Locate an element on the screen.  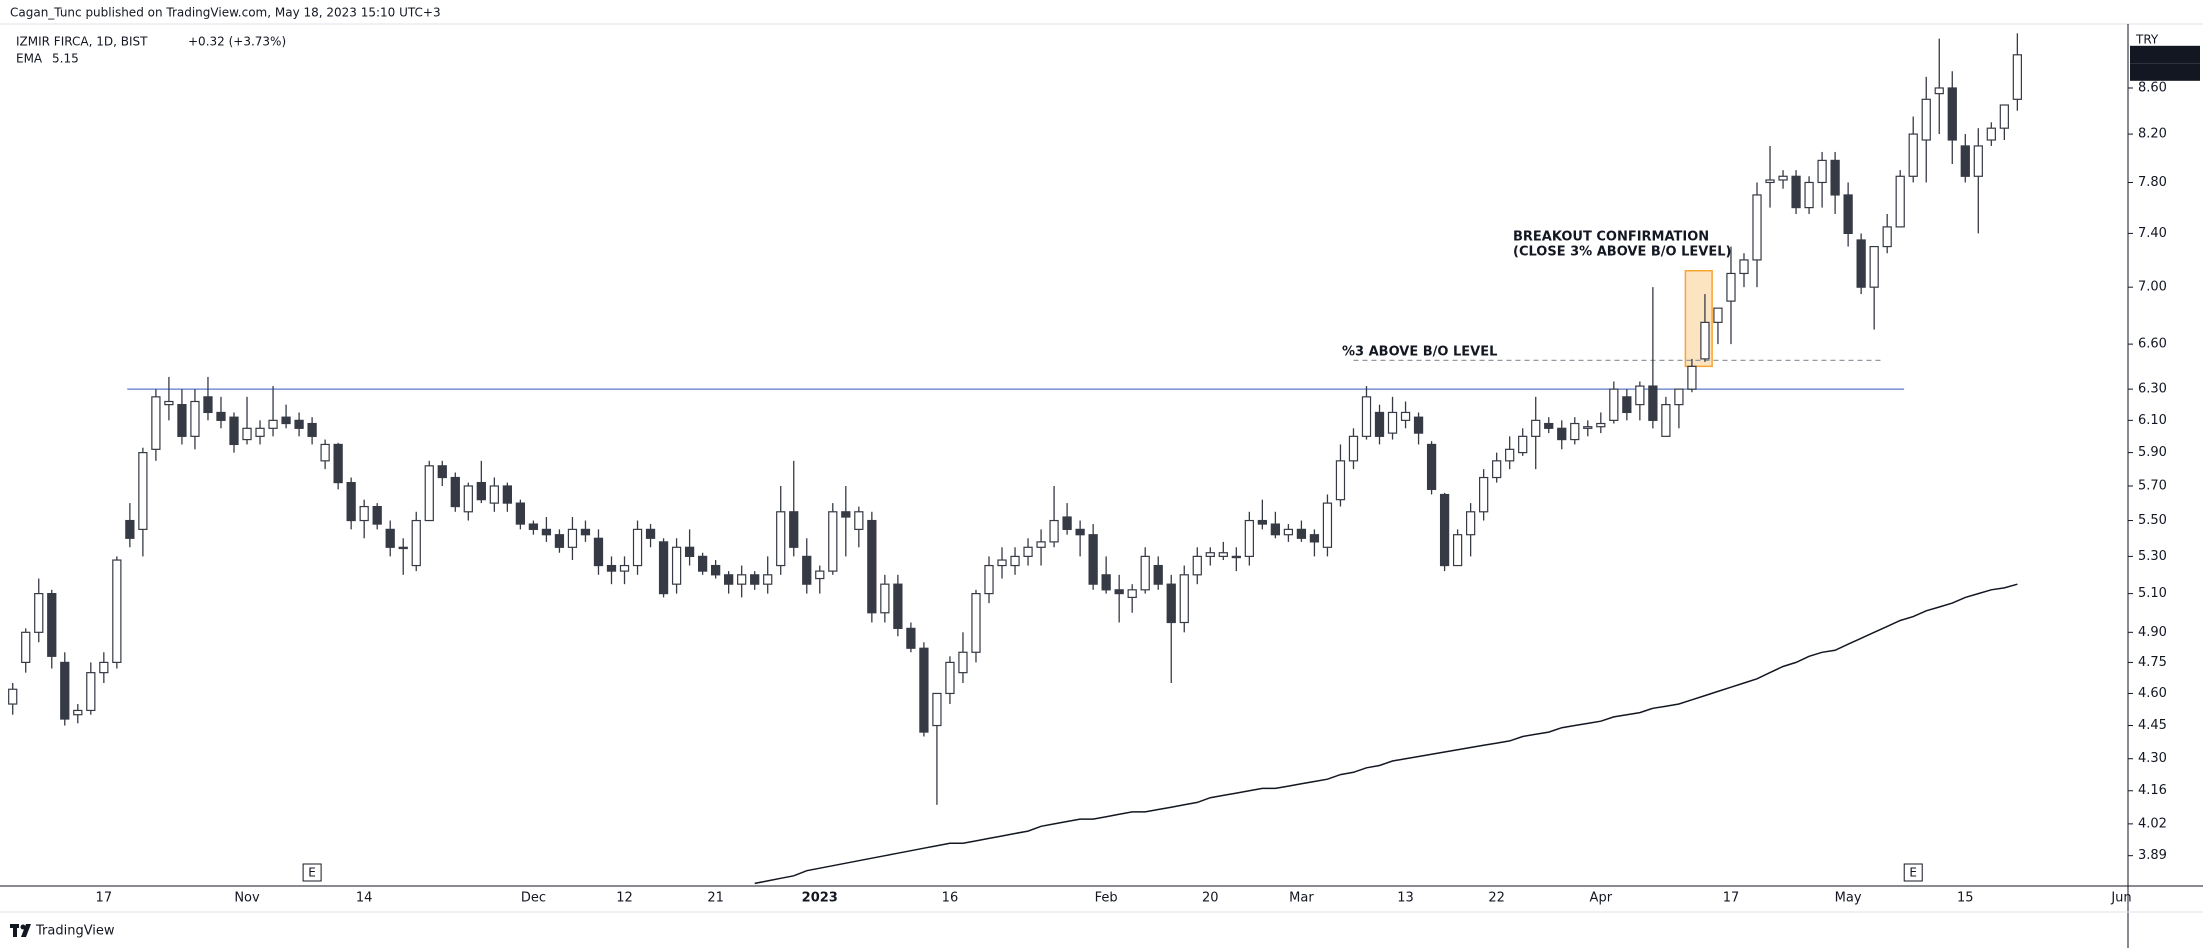
y-tick-label: 4.02 is located at coordinates (2152, 823).